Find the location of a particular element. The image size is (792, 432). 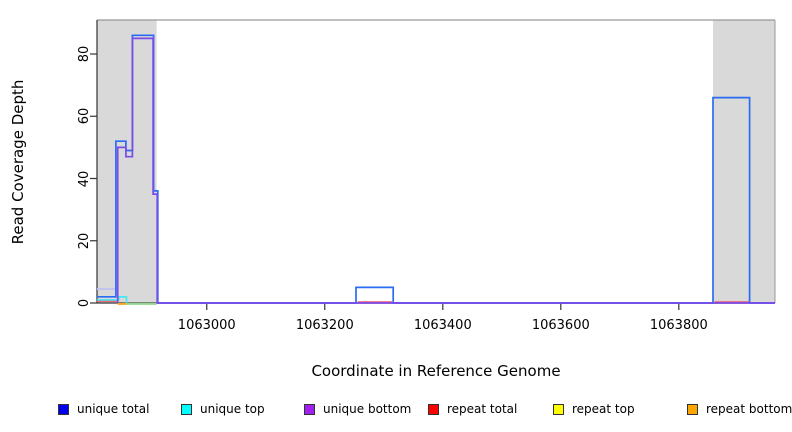

legend-item-unique-total: unique total is located at coordinates (103, 409).